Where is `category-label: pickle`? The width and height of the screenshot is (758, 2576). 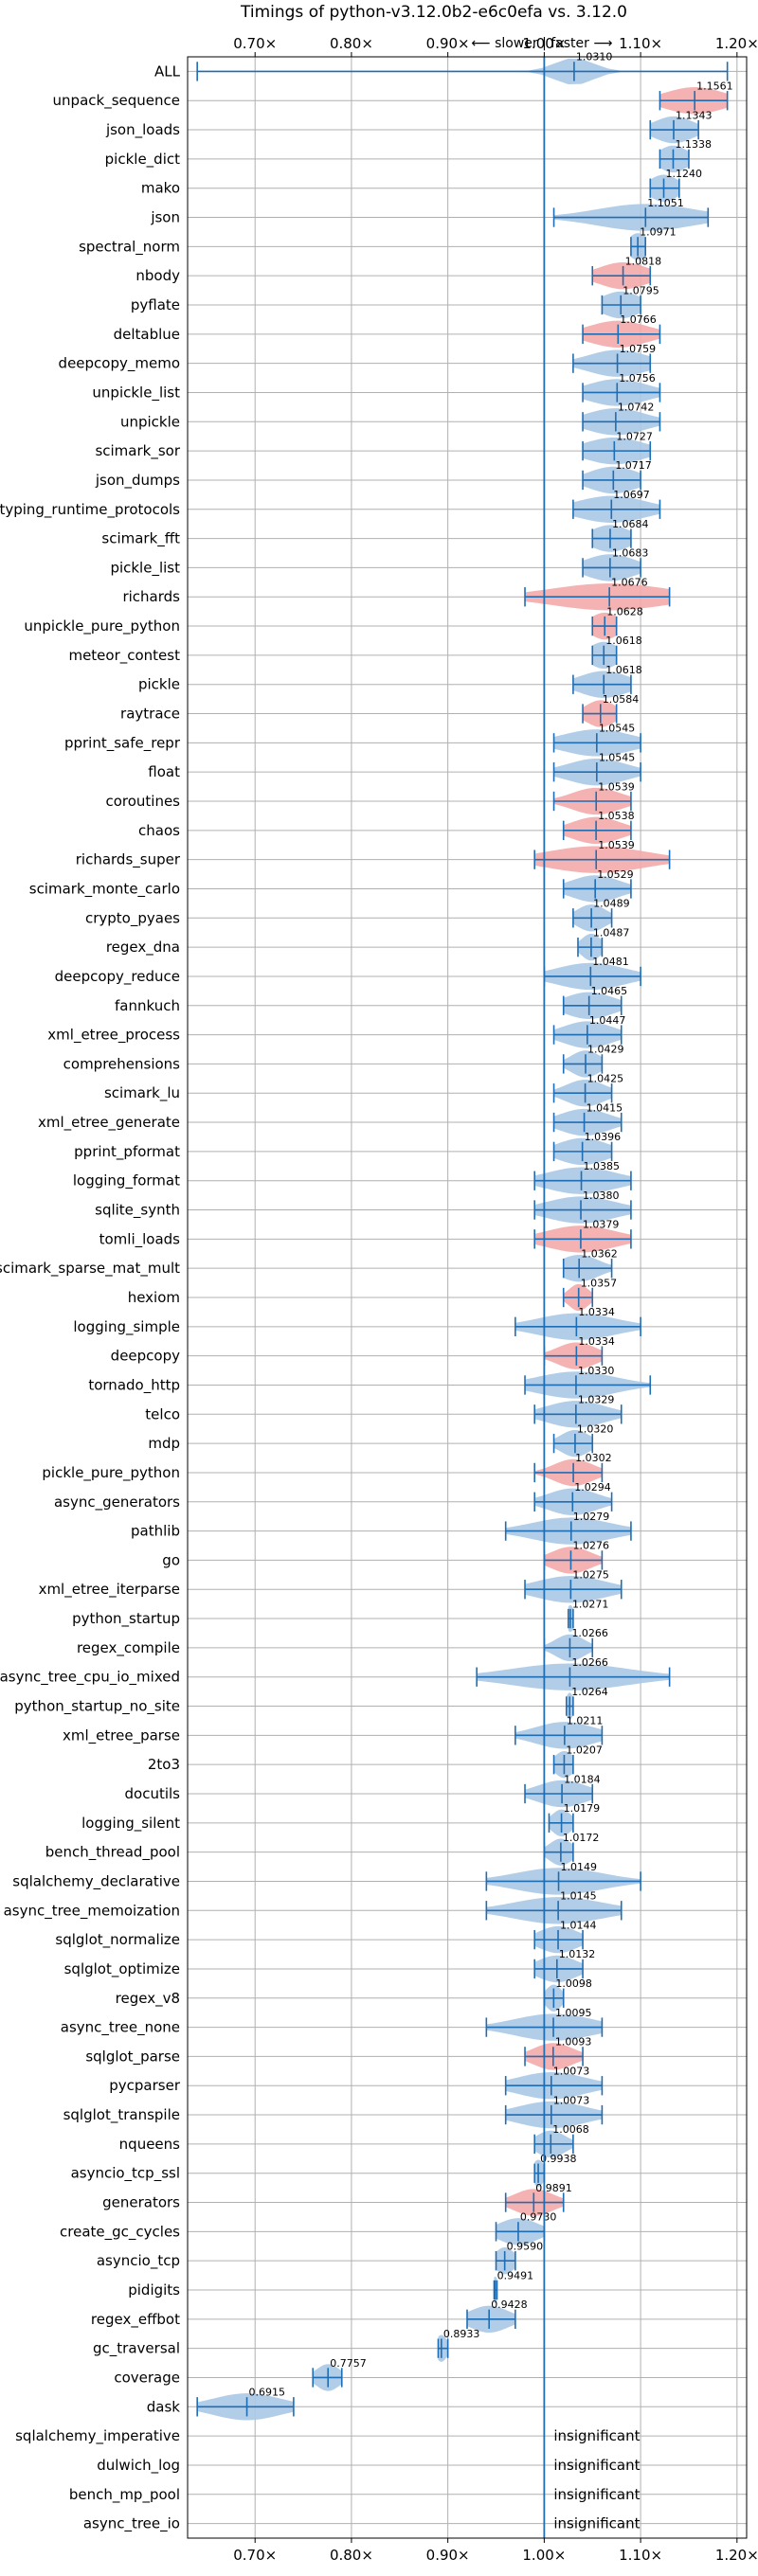 category-label: pickle is located at coordinates (159, 684).